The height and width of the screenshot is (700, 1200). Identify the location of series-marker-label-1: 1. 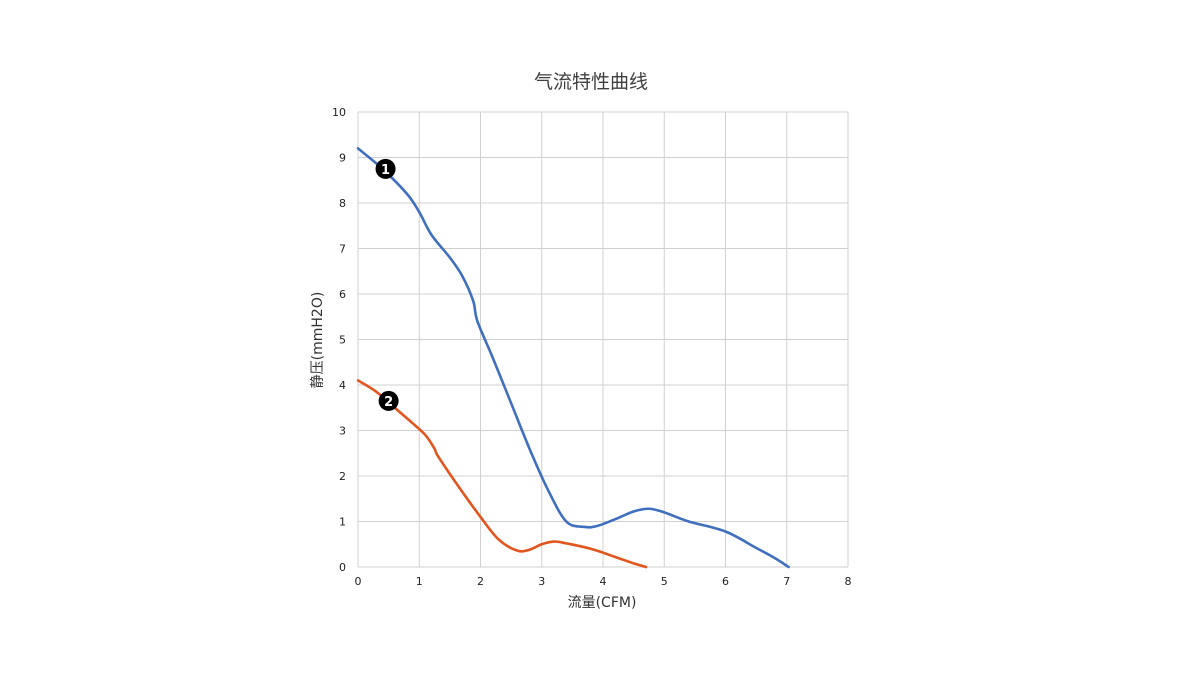
(385, 170).